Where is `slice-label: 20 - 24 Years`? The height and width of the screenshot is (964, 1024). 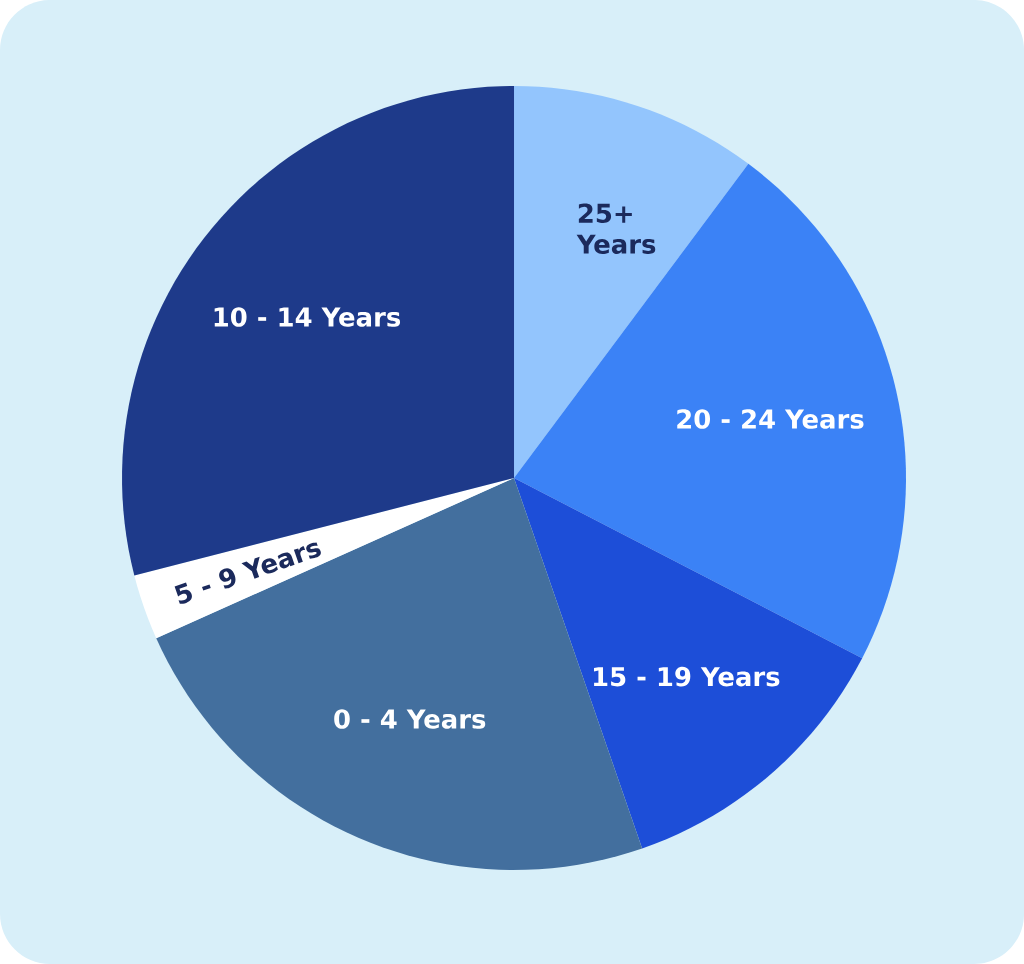
slice-label: 20 - 24 Years is located at coordinates (770, 419).